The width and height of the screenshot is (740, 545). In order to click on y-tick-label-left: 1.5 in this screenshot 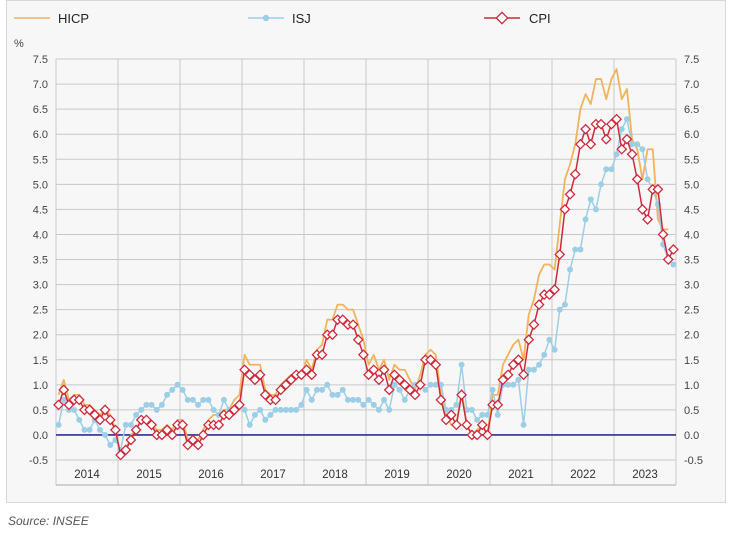, I will do `click(40, 361)`.